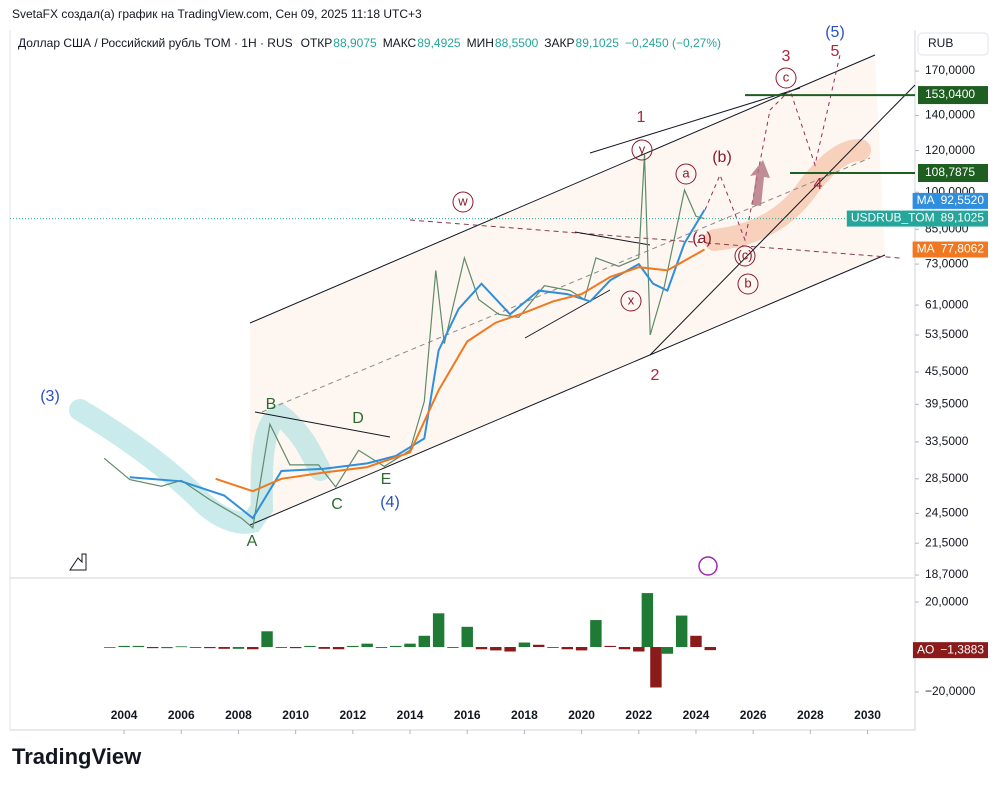  What do you see at coordinates (696, 715) in the screenshot?
I see `x-tick-label: 2024` at bounding box center [696, 715].